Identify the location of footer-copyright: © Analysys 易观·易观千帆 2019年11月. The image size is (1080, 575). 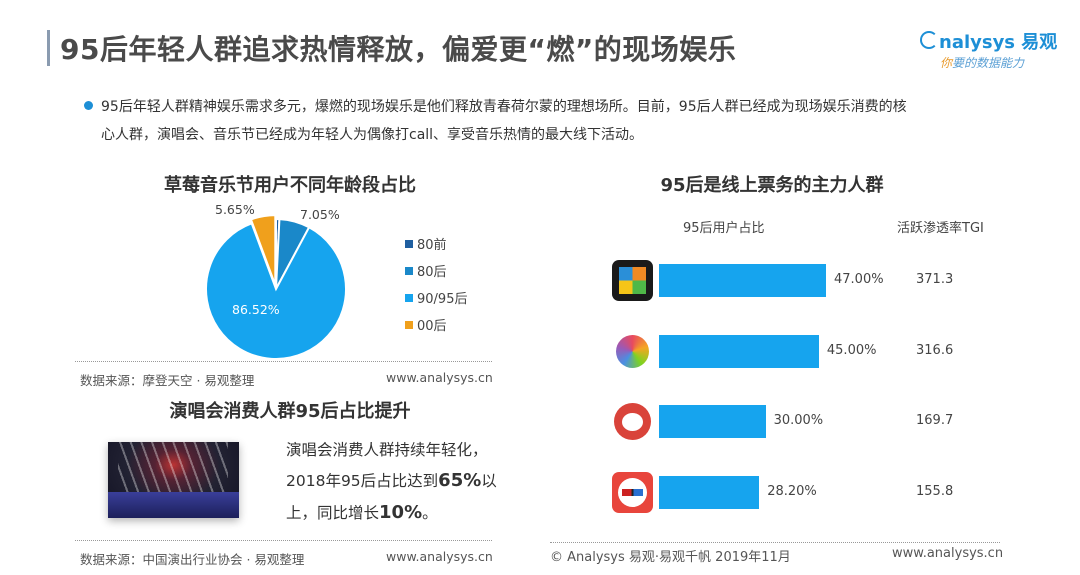
(670, 557).